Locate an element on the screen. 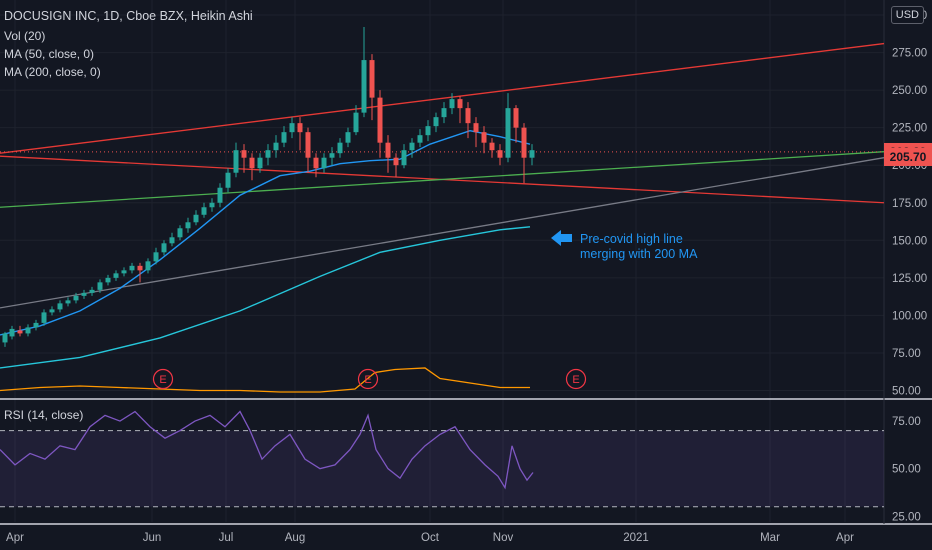  annotation-line-2: merging with 200 MA is located at coordinates (639, 254).